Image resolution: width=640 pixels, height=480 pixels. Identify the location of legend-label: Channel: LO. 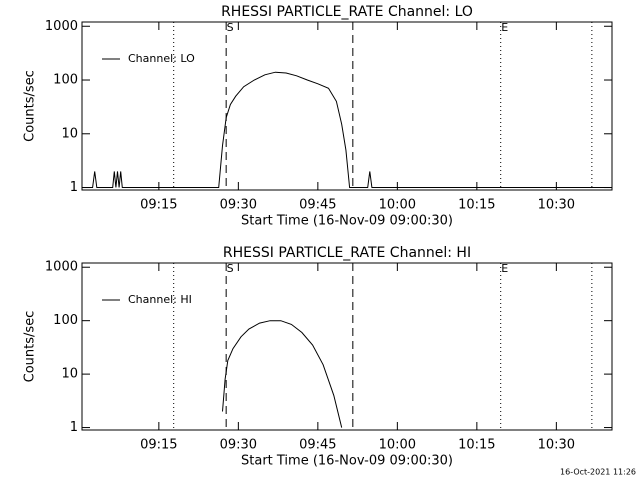
(161, 58).